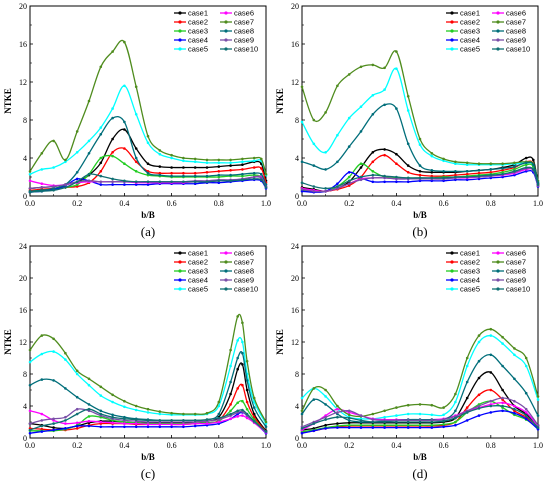 The width and height of the screenshot is (550, 488). I want to click on y-tick-label: 24, so click(295, 246).